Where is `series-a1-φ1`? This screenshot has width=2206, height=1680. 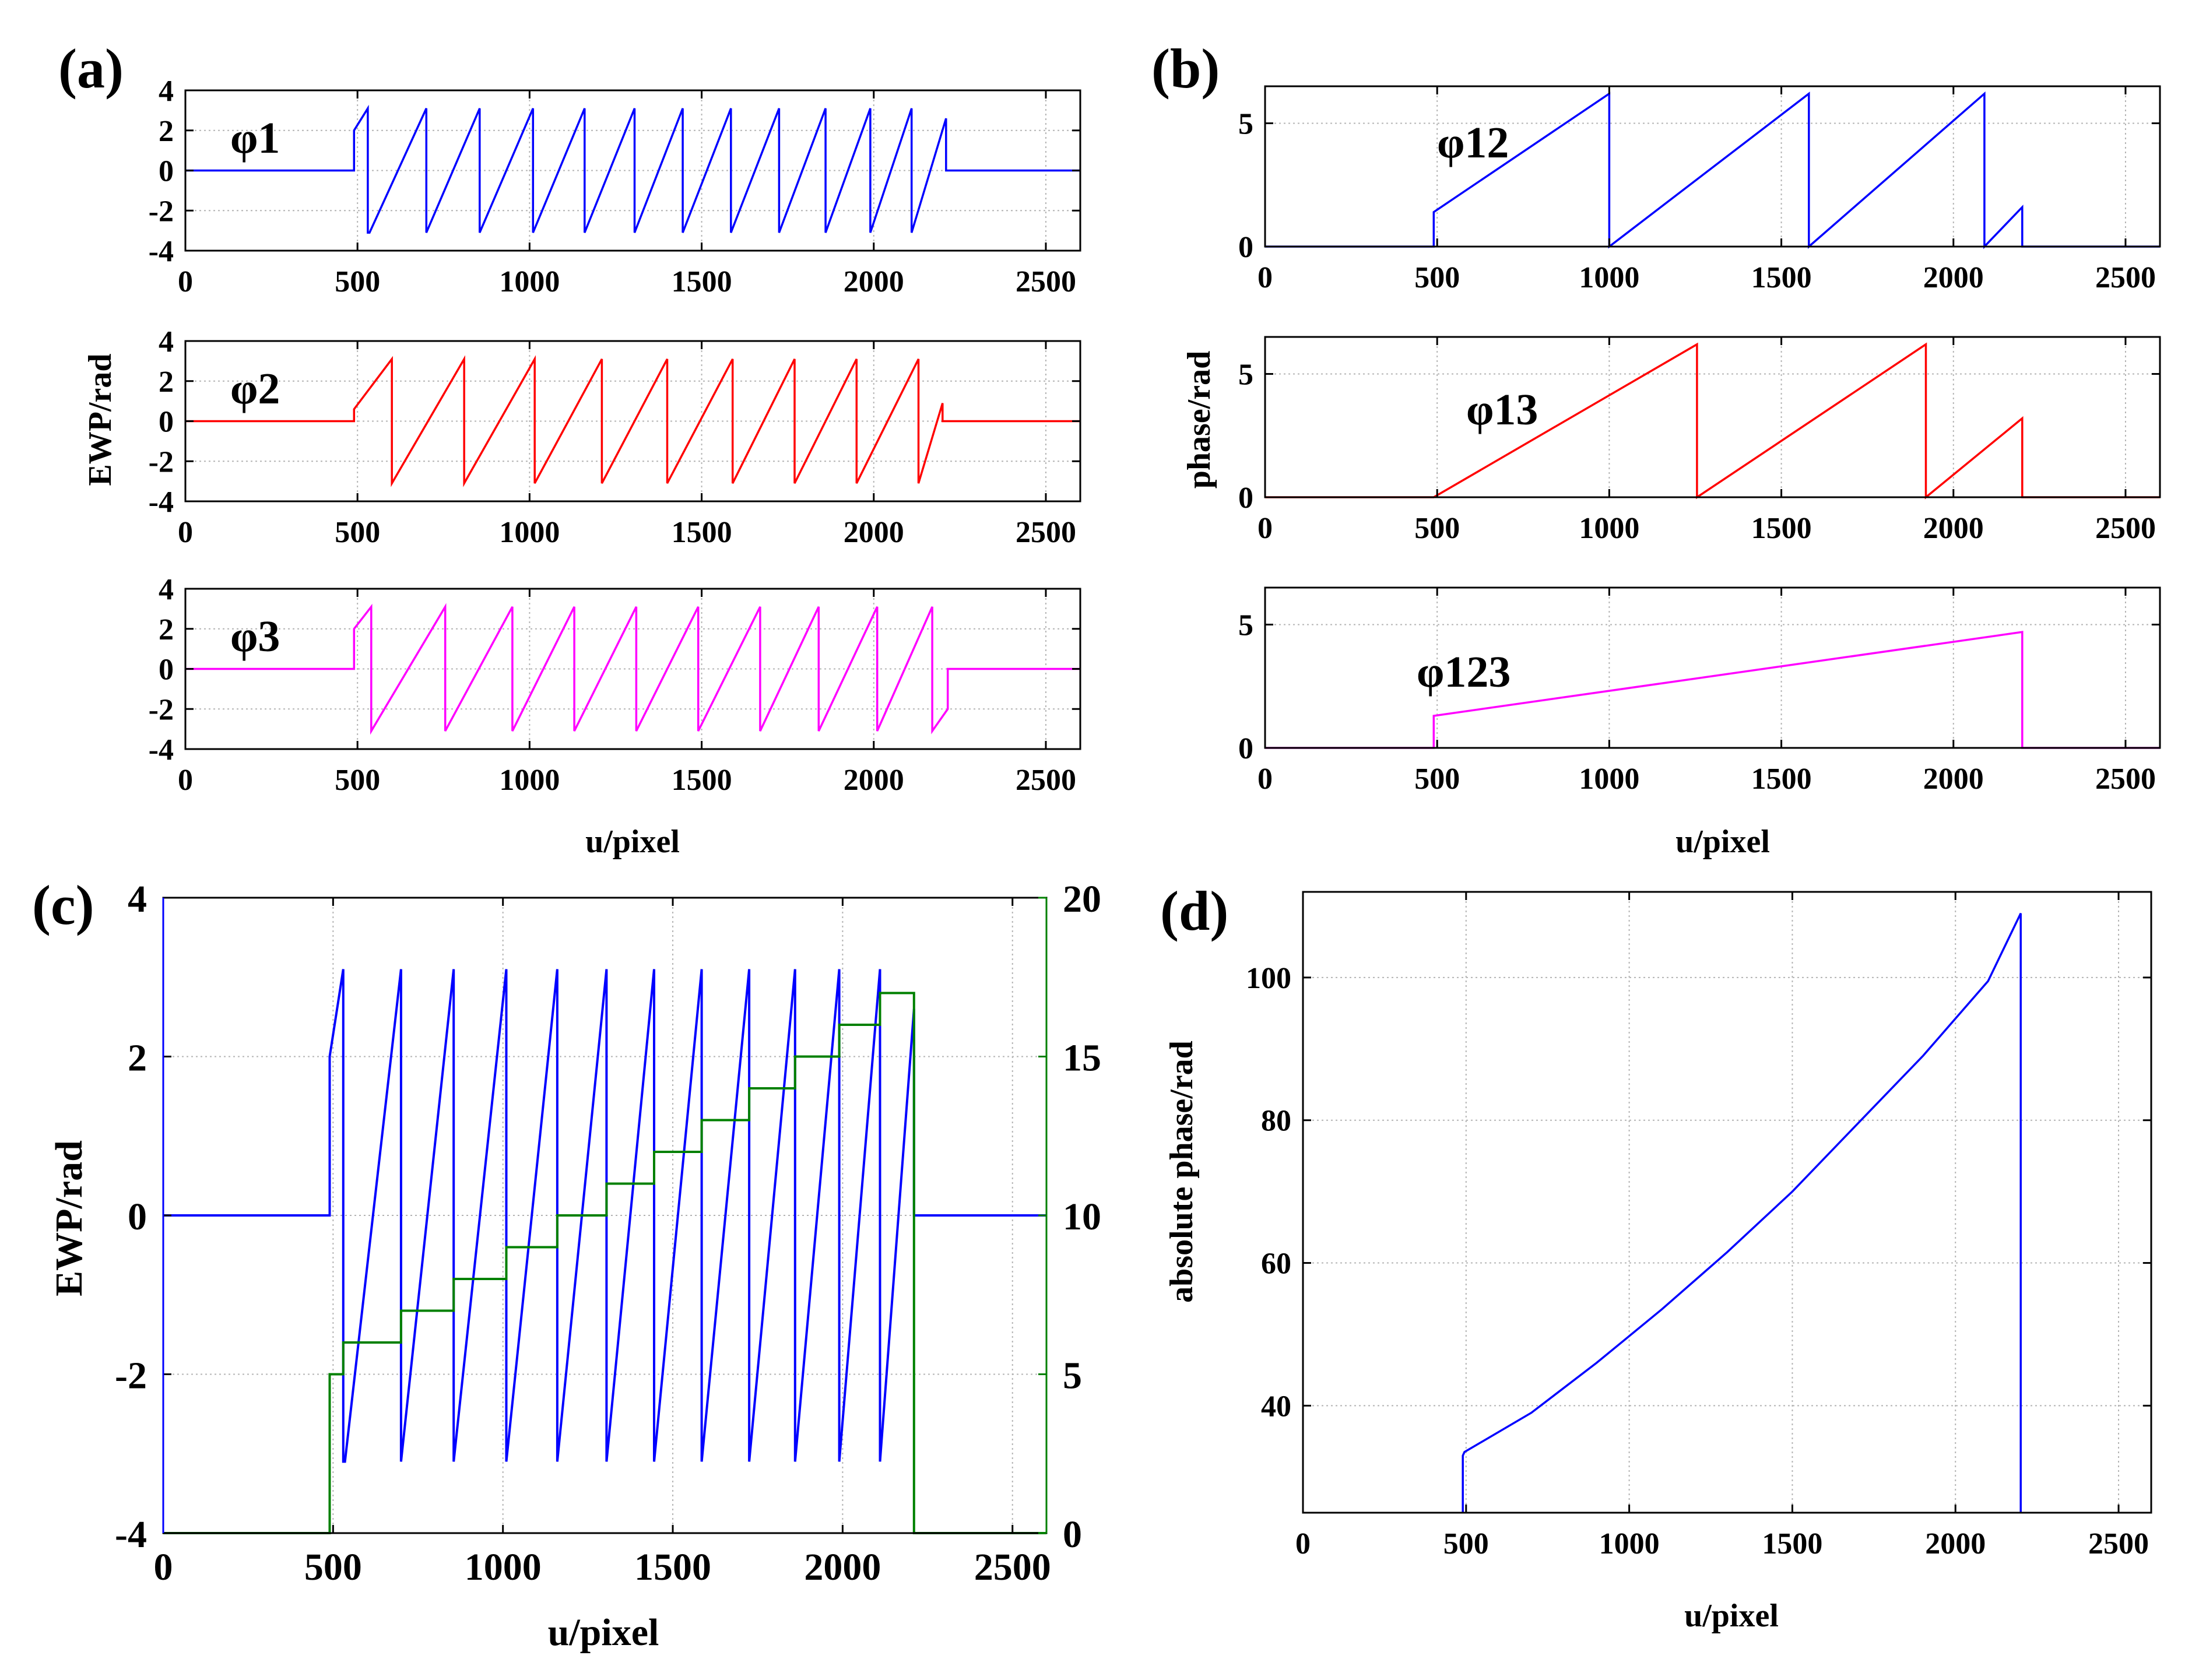 series-a1-φ1 is located at coordinates (632, 169).